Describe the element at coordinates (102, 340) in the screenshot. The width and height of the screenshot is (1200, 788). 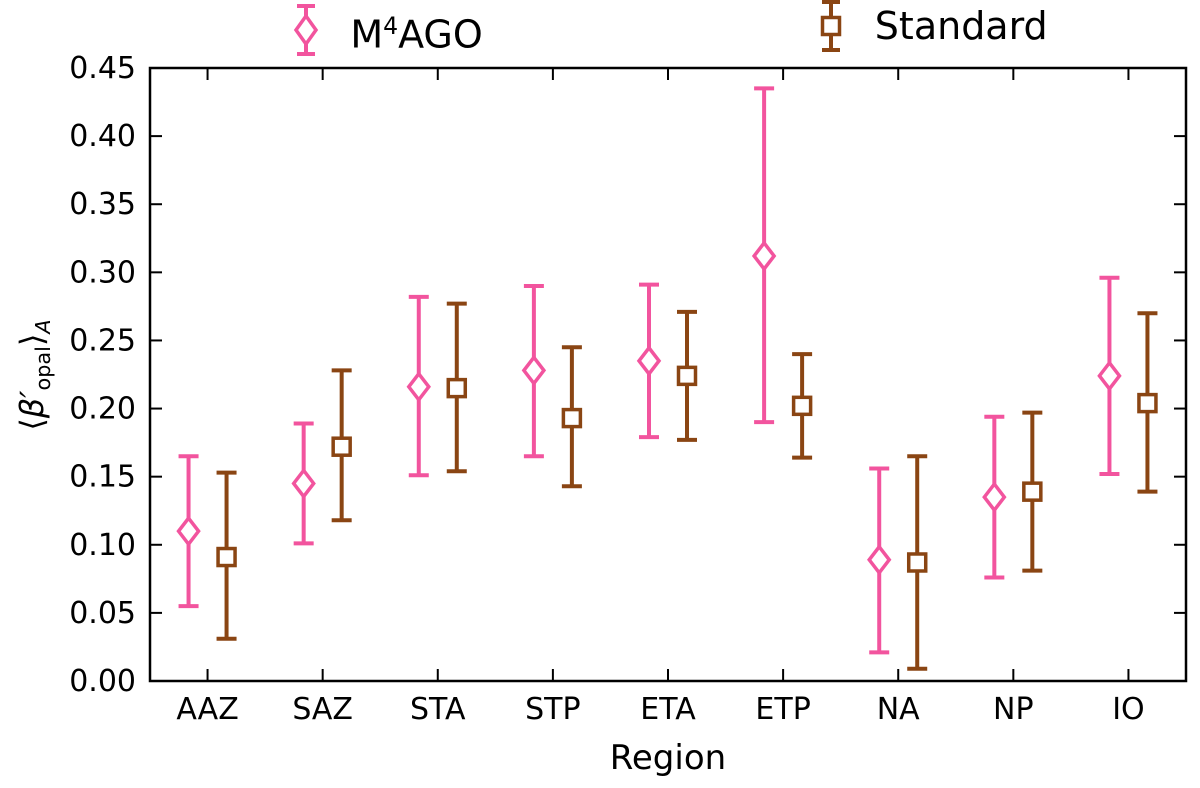
I see `y-tick-label: 0.25` at that location.